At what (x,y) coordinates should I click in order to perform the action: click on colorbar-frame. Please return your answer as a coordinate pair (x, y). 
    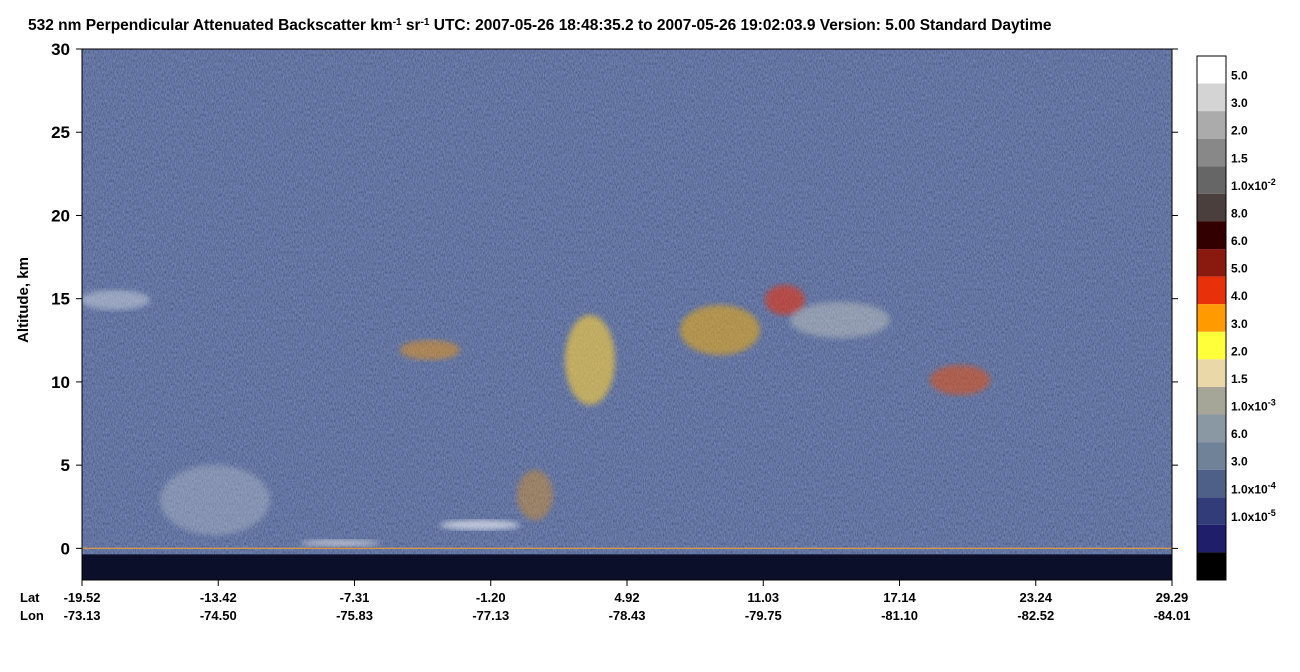
    Looking at the image, I should click on (1211, 318).